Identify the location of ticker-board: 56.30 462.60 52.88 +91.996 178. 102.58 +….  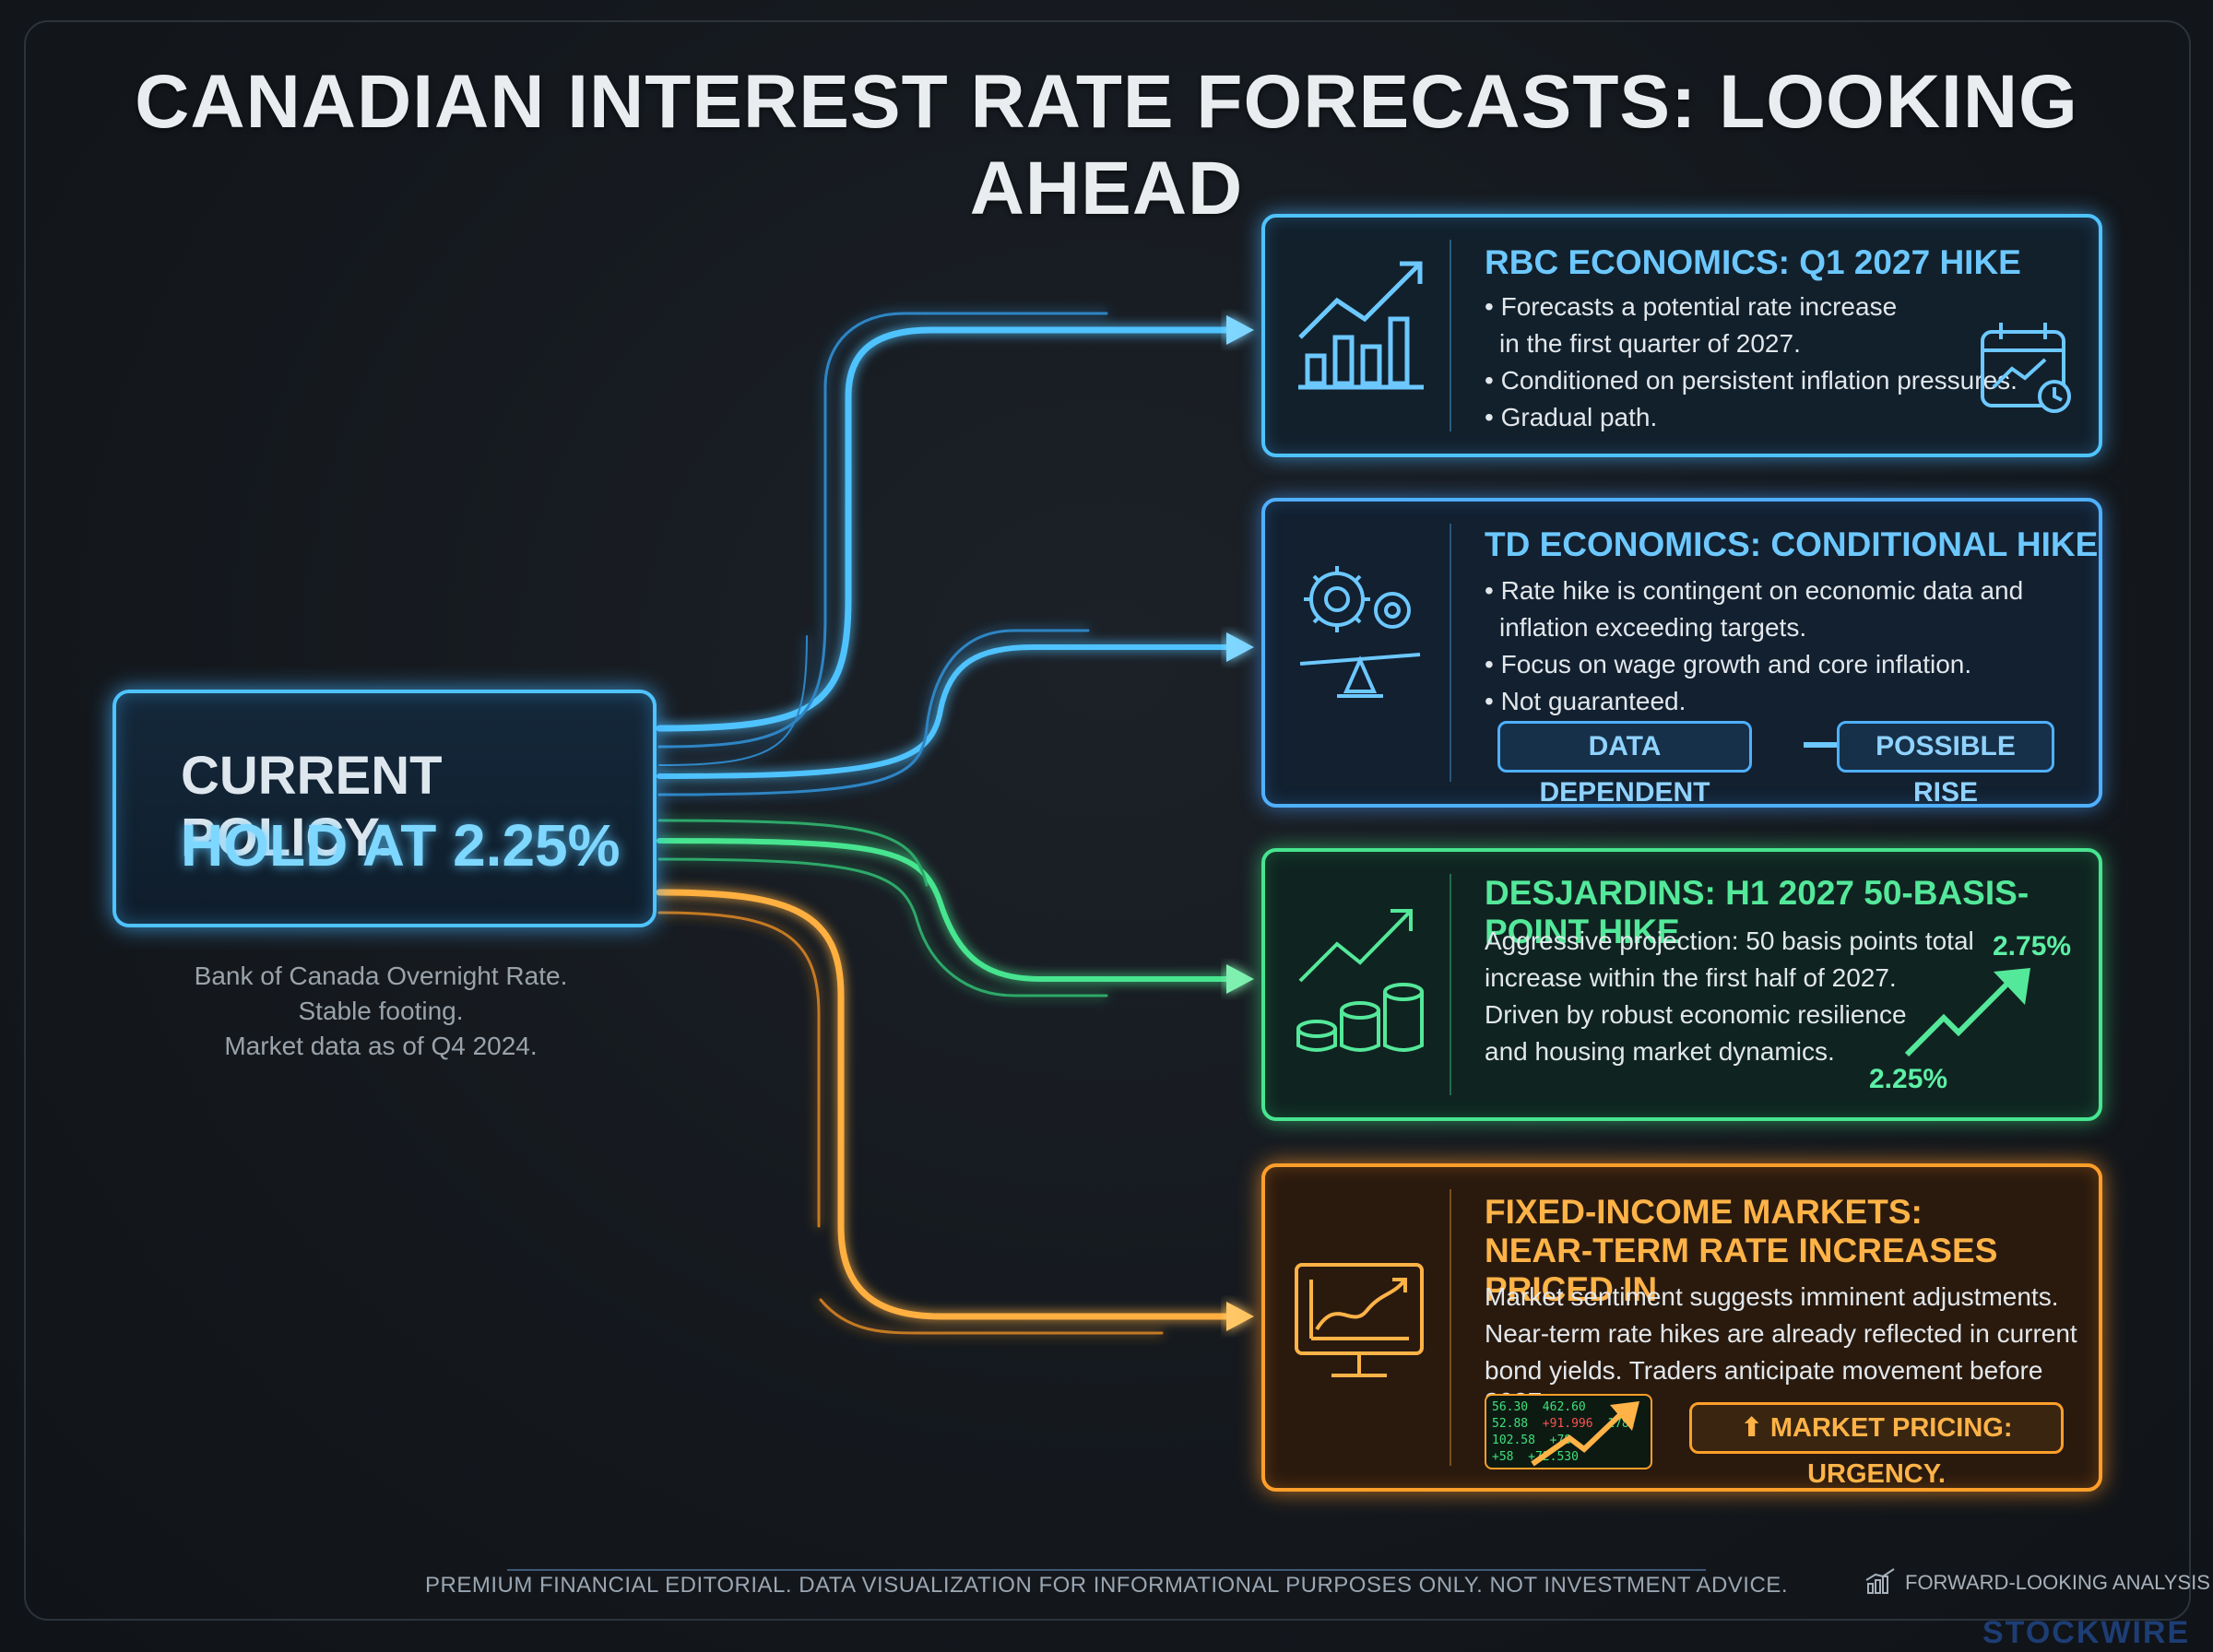
(1568, 1431).